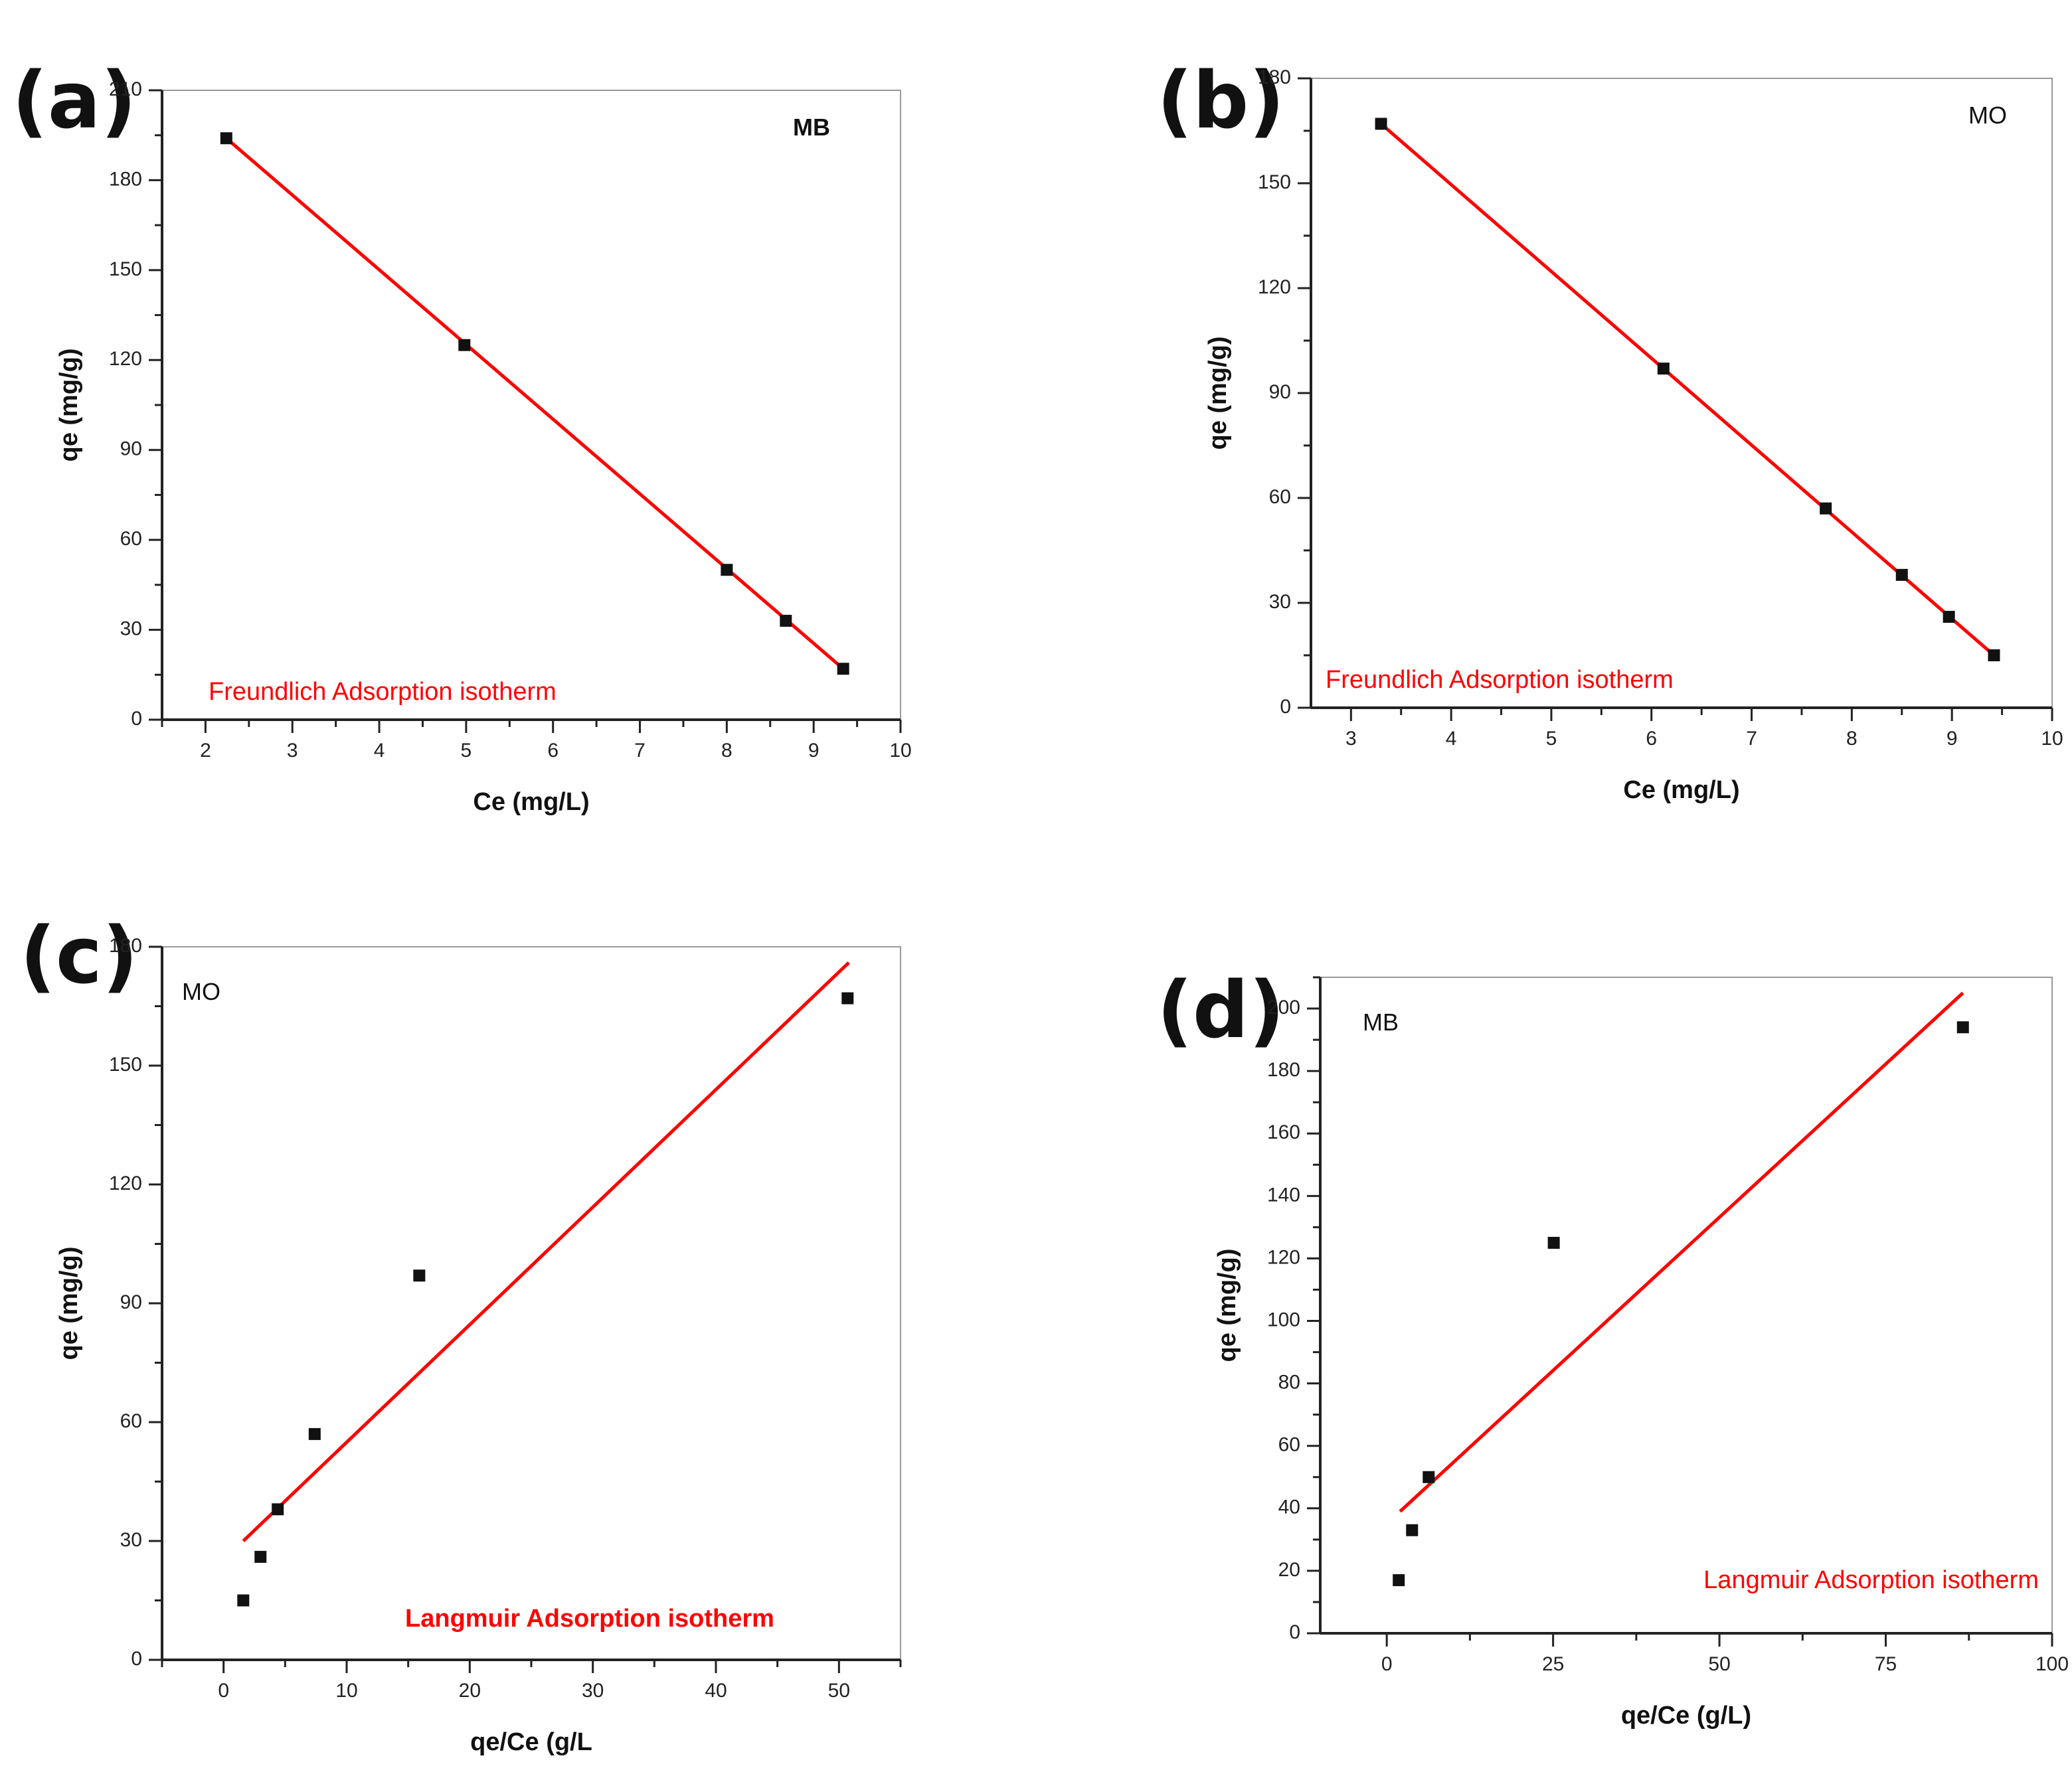 The image size is (2072, 1782). What do you see at coordinates (2052, 1664) in the screenshot?
I see `x-tick-label: 100` at bounding box center [2052, 1664].